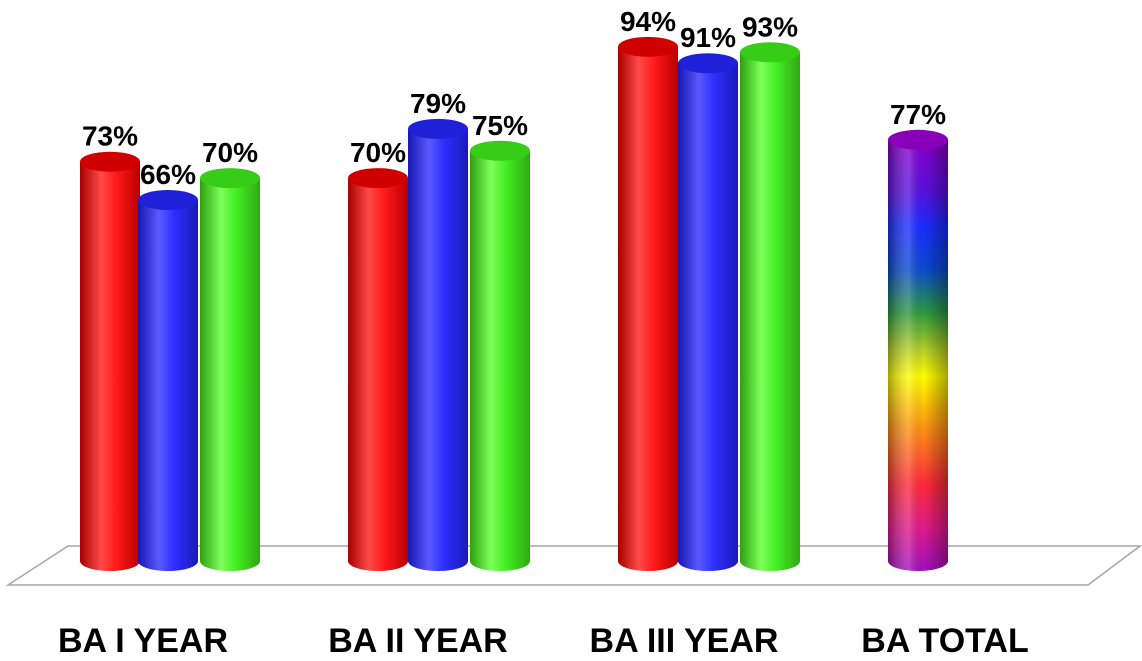 The width and height of the screenshot is (1142, 661). Describe the element at coordinates (708, 37) in the screenshot. I see `data-label: 91%` at that location.